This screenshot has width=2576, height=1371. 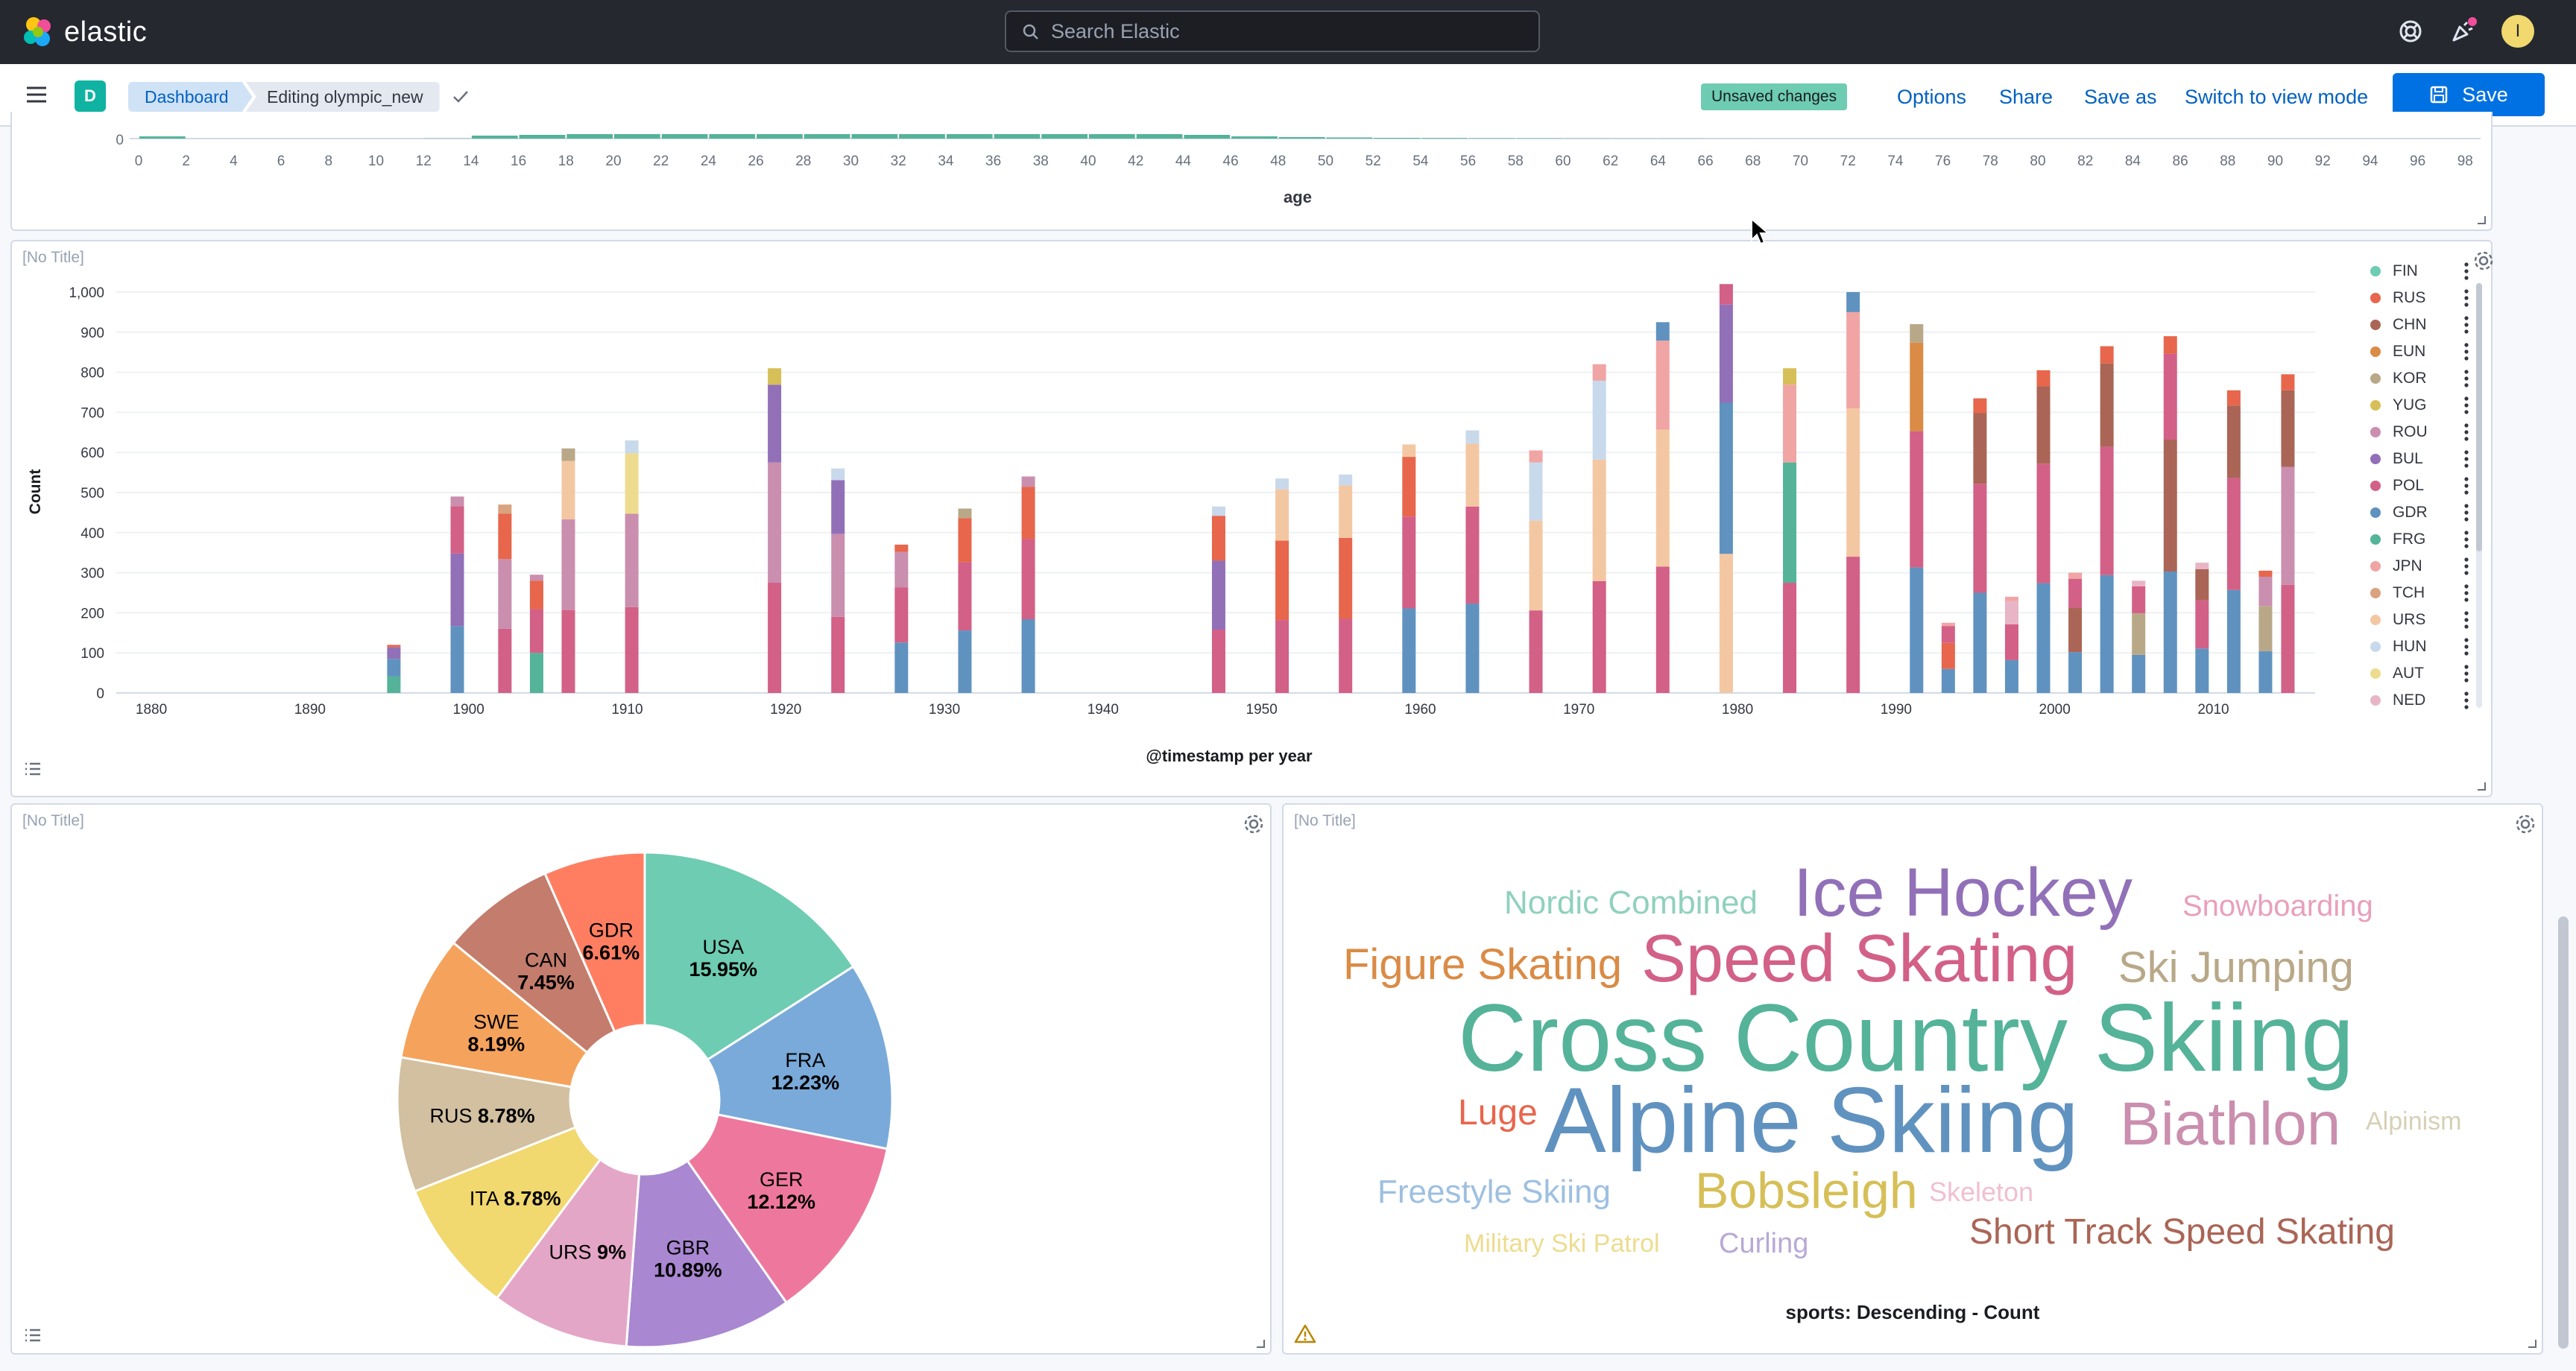 What do you see at coordinates (191, 97) in the screenshot?
I see `breadcrumb-dashboard: Dashboard` at bounding box center [191, 97].